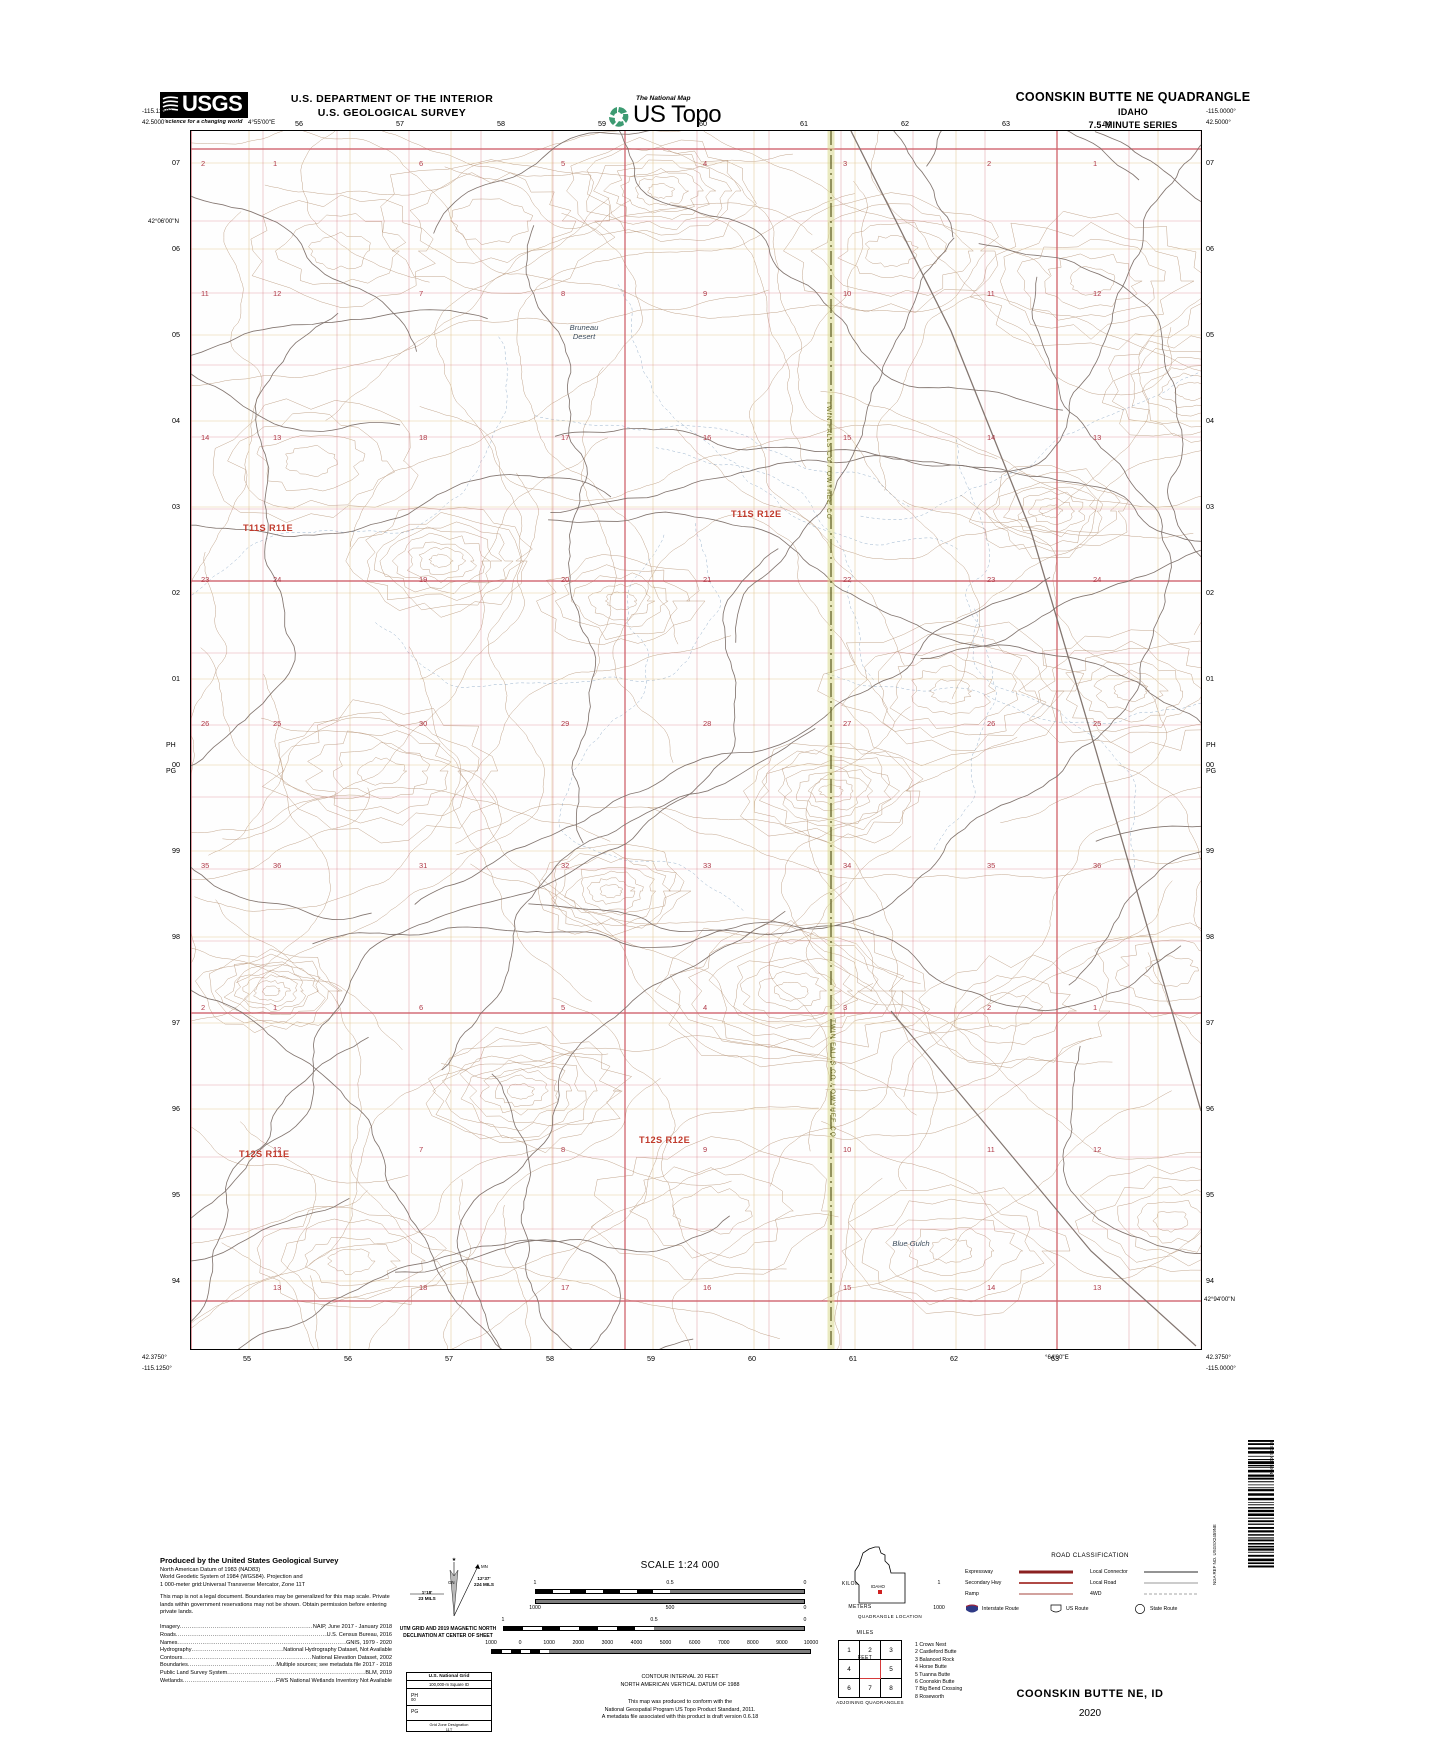 This screenshot has height=1746, width=1445. Describe the element at coordinates (1271, 1460) in the screenshot. I see `barcode-number: USGS X2459 NE` at that location.